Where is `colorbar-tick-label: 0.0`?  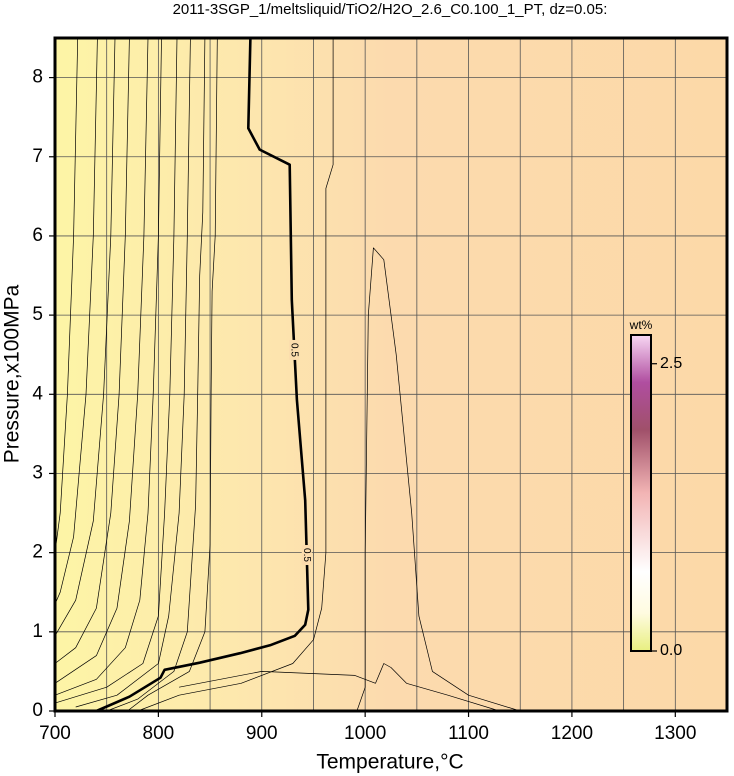 colorbar-tick-label: 0.0 is located at coordinates (671, 650).